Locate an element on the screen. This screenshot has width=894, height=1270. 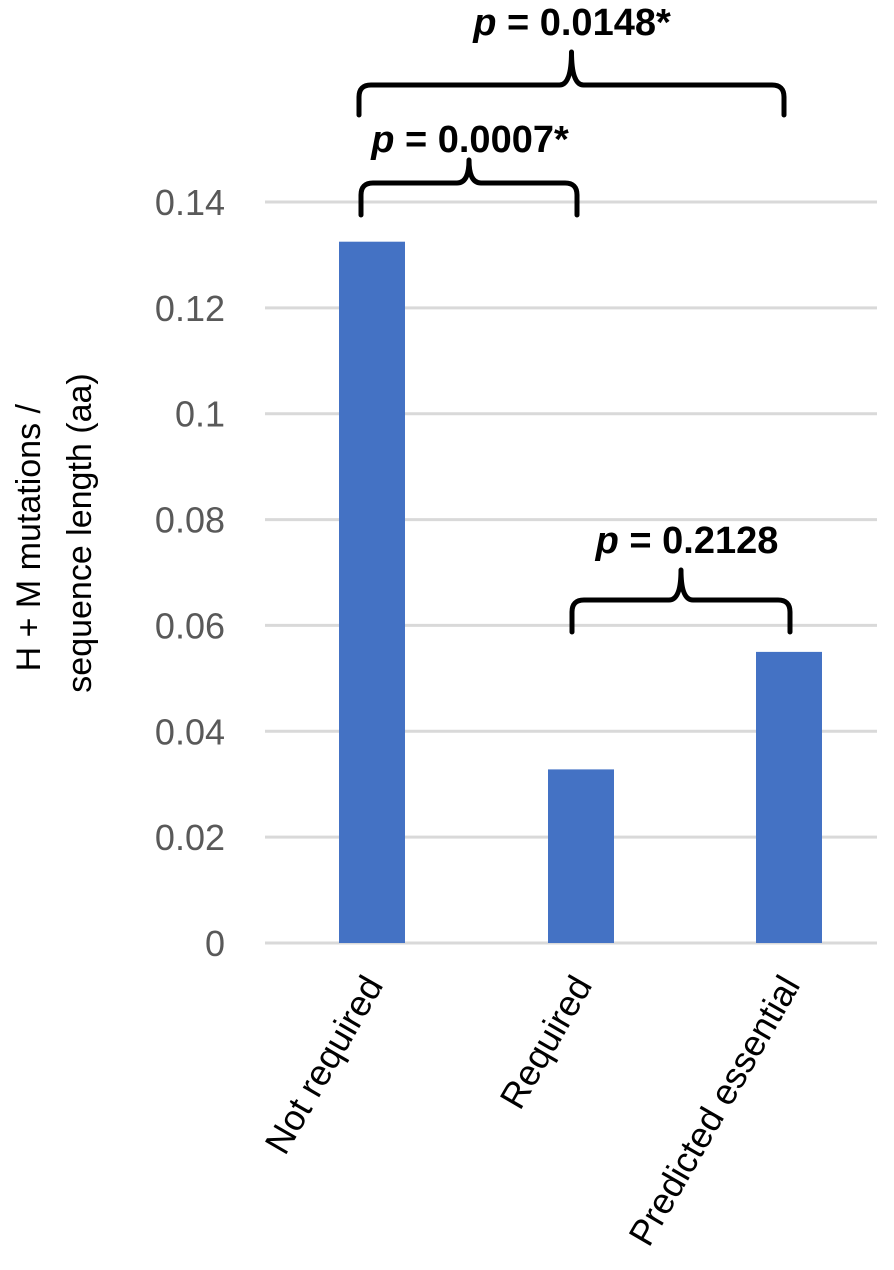
y-axis-label-line-1: H + M mutations / is located at coordinates (29, 537).